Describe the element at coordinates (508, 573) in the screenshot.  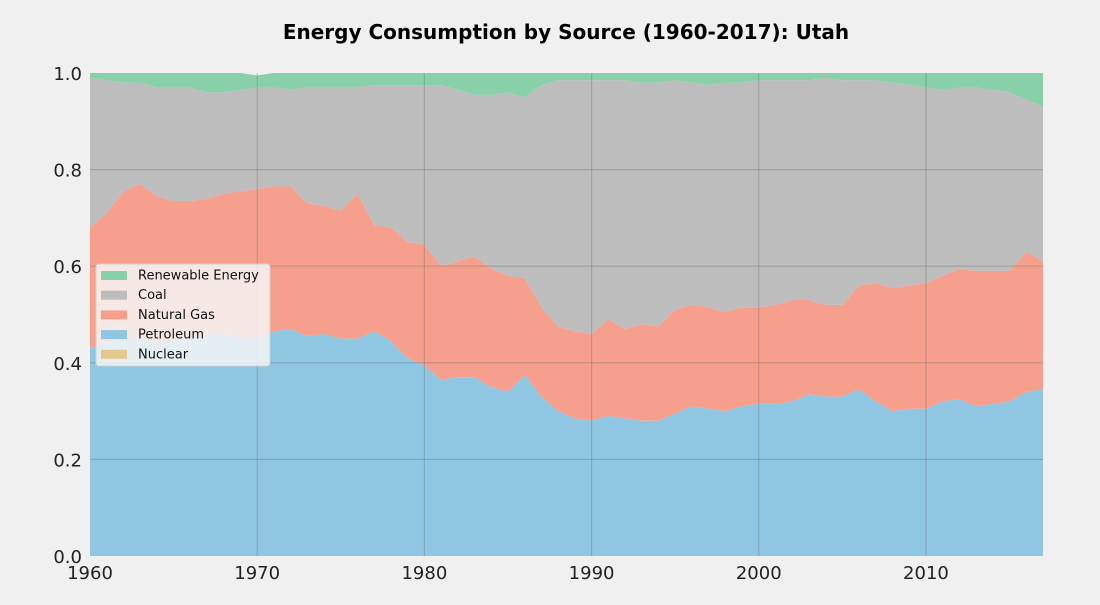
I see `x-axis-ticks: 1960 1970 1980 1990 2000 2010` at that location.